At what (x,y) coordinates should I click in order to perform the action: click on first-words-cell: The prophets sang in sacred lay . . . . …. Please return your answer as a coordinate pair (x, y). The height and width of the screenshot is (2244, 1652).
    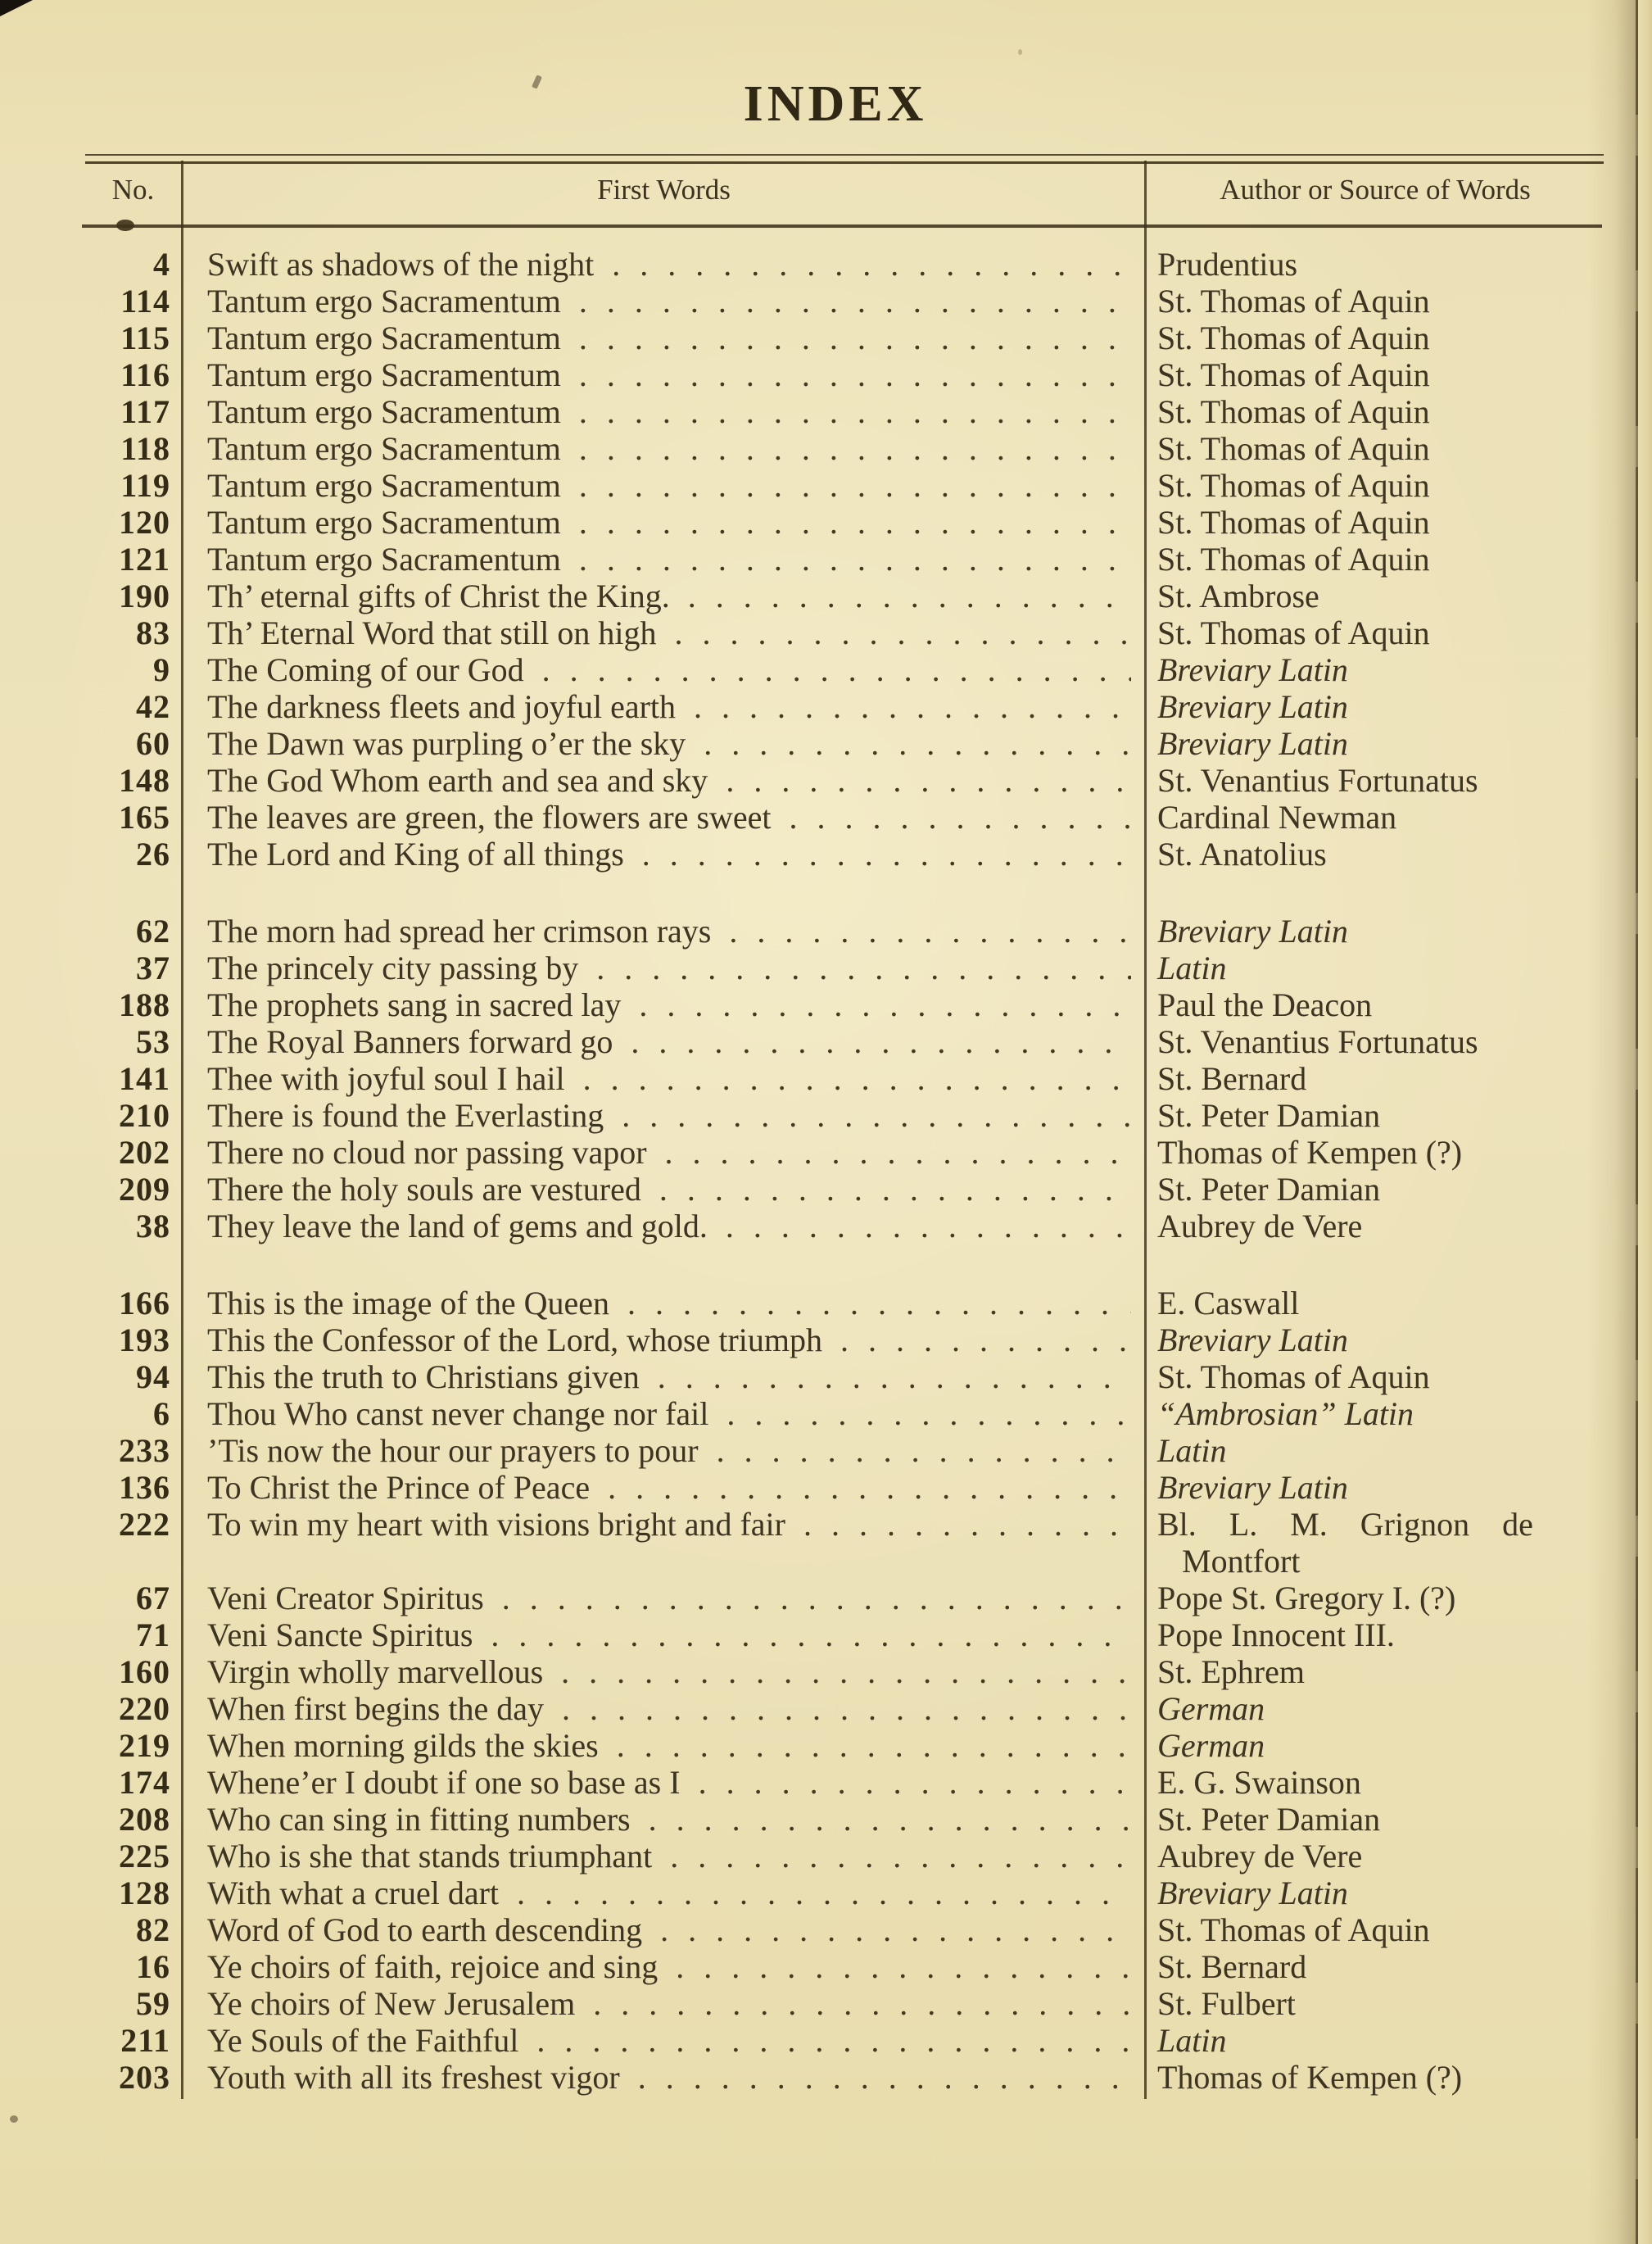
    Looking at the image, I should click on (669, 1004).